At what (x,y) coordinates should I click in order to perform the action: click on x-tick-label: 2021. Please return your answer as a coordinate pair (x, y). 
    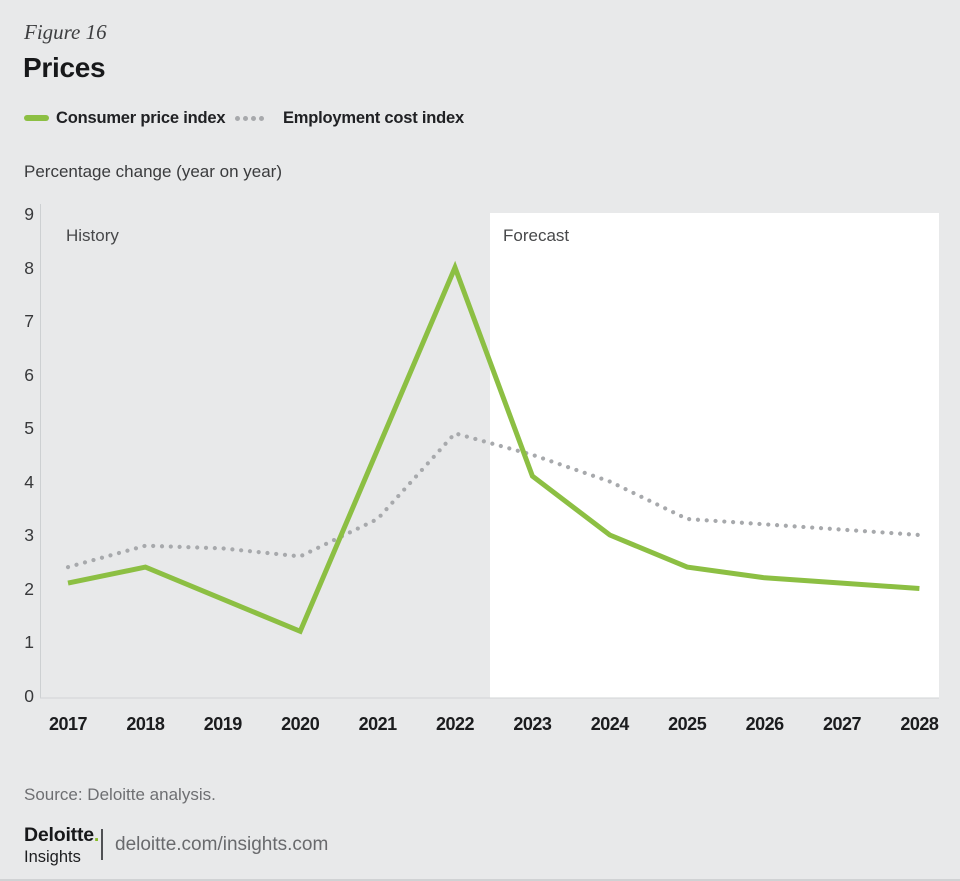
    Looking at the image, I should click on (378, 724).